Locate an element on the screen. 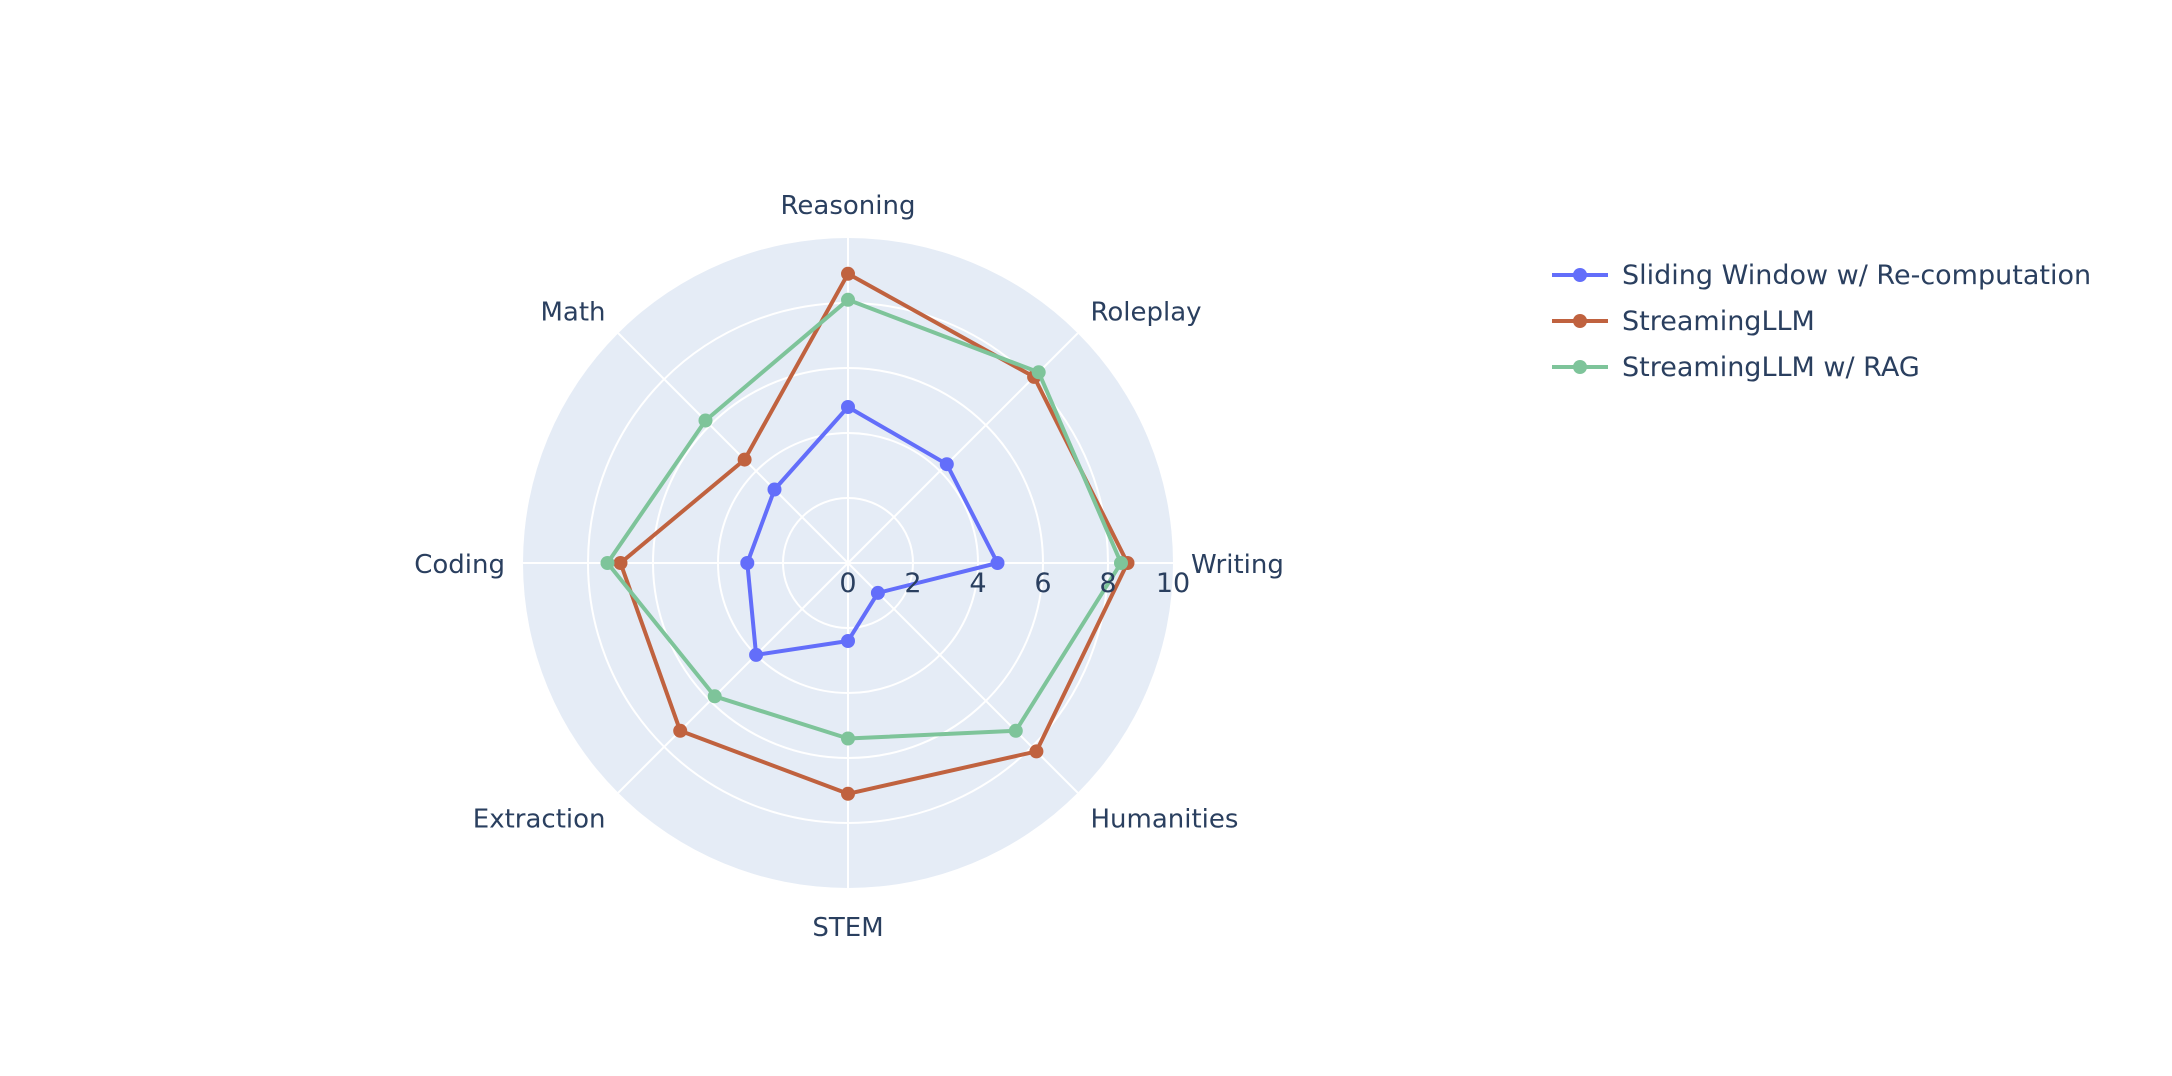 The image size is (2172, 1076). legend-item: StreamingLLM w/ RAG is located at coordinates (1736, 367).